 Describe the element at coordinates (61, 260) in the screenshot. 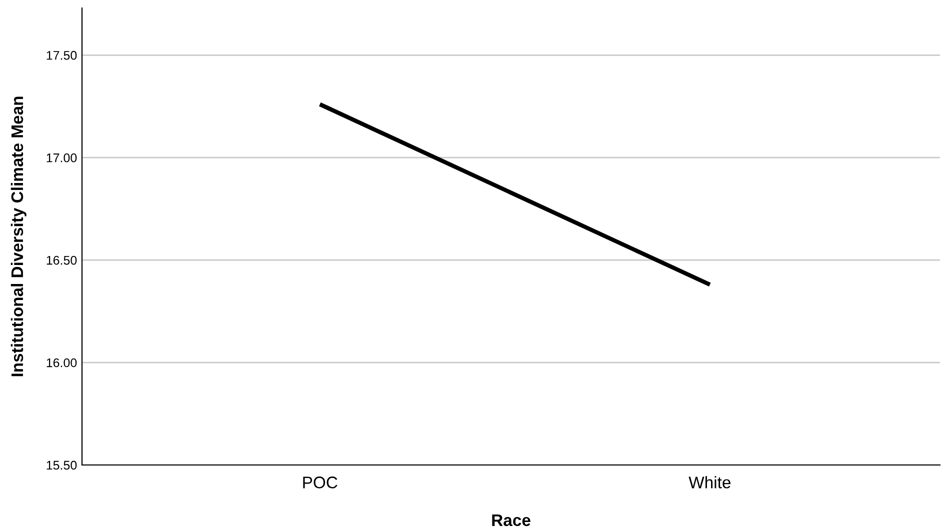

I see `y-tick-label: 16.50` at that location.